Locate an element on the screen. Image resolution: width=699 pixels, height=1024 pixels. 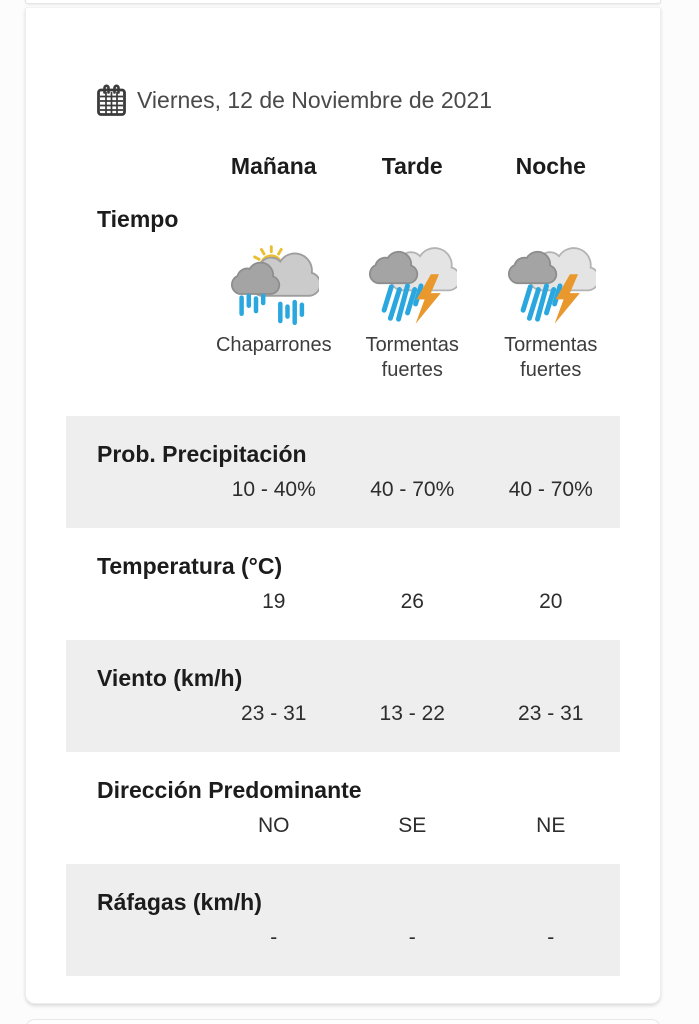
temperature-tarde: 26 is located at coordinates (412, 601).